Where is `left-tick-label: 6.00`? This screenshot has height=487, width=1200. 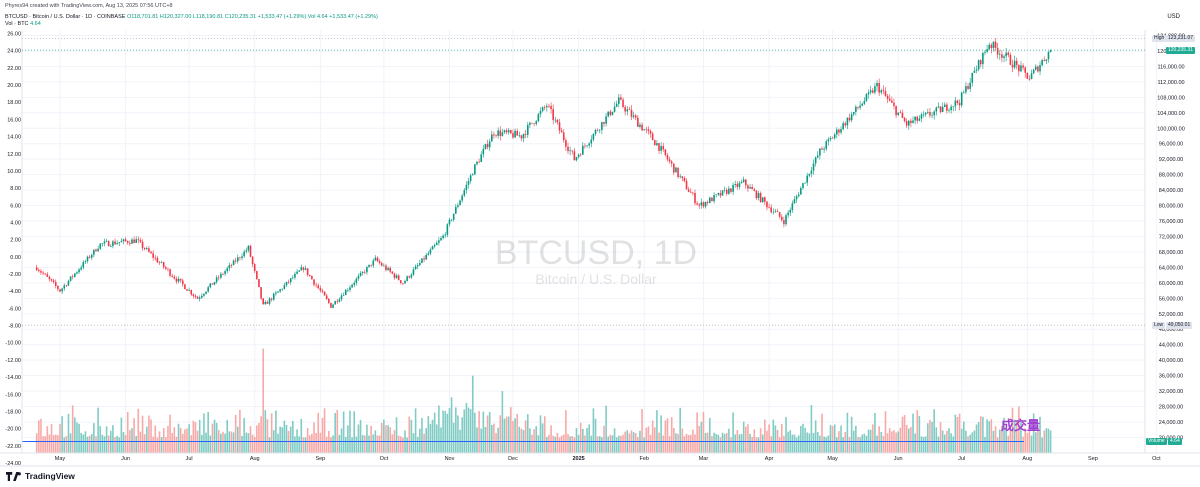
left-tick-label: 6.00 is located at coordinates (15, 206).